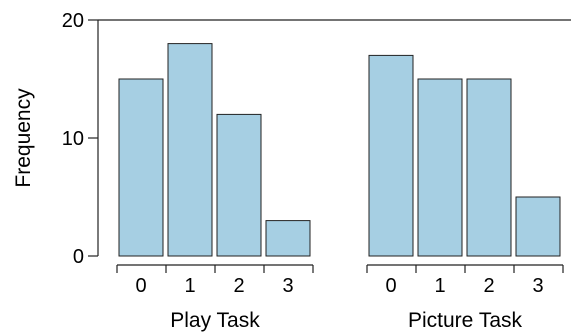 This screenshot has width=571, height=335. I want to click on panel-label: Picture Task, so click(465, 320).